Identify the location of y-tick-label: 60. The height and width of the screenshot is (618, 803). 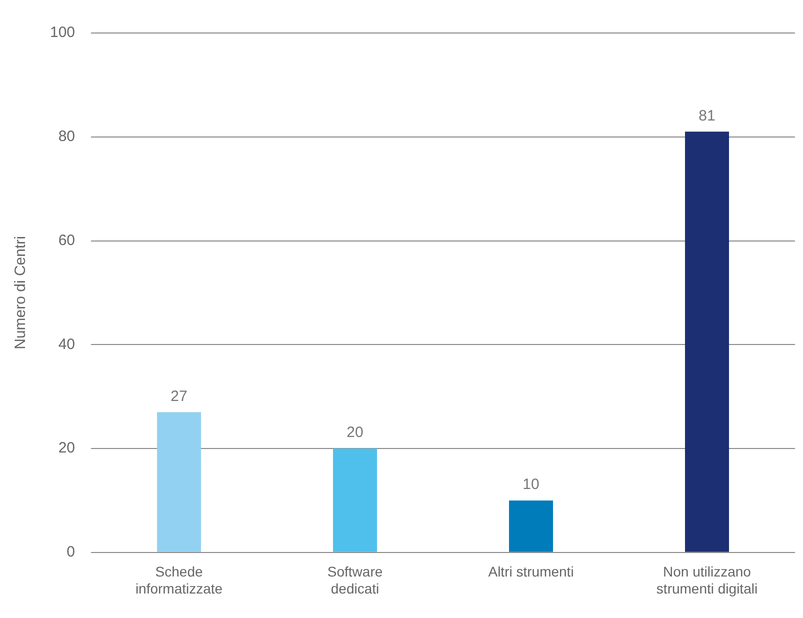
(67, 240).